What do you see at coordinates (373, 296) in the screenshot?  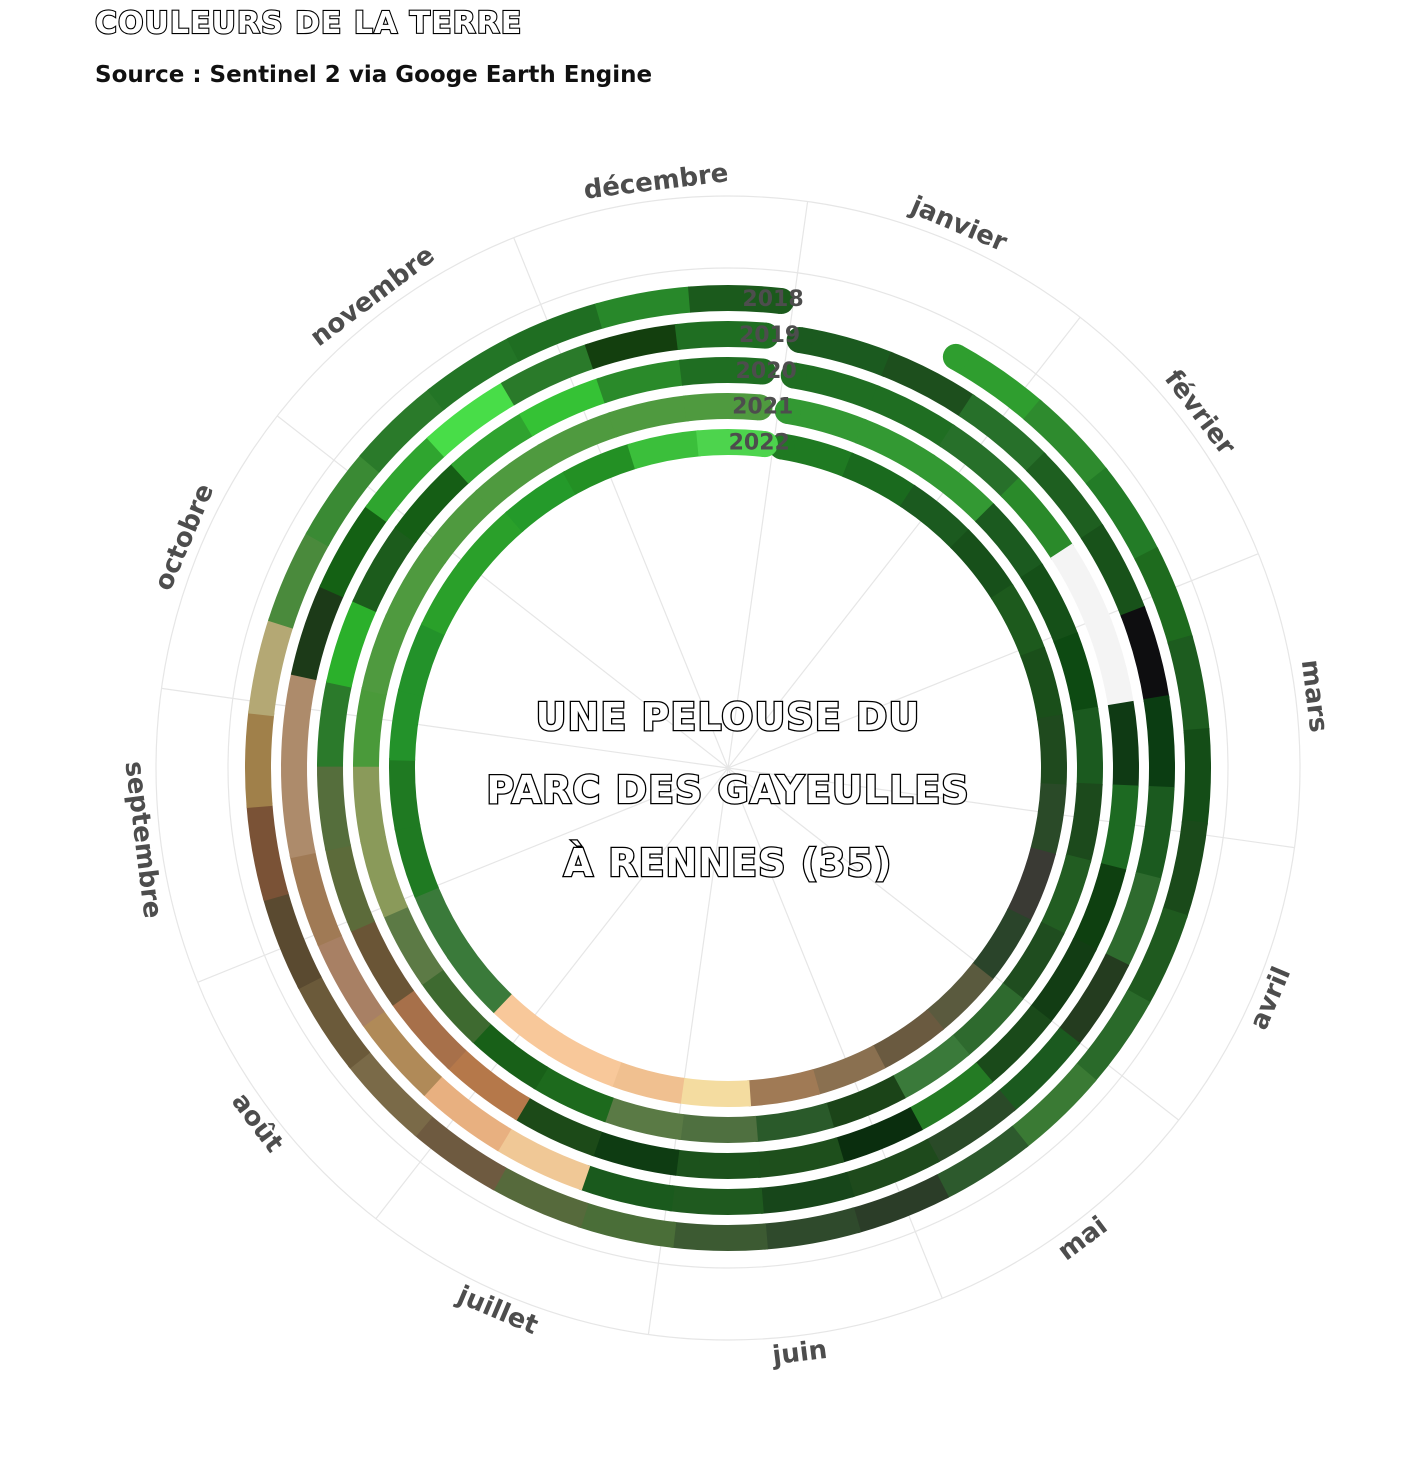 I see `month-label: novembre` at bounding box center [373, 296].